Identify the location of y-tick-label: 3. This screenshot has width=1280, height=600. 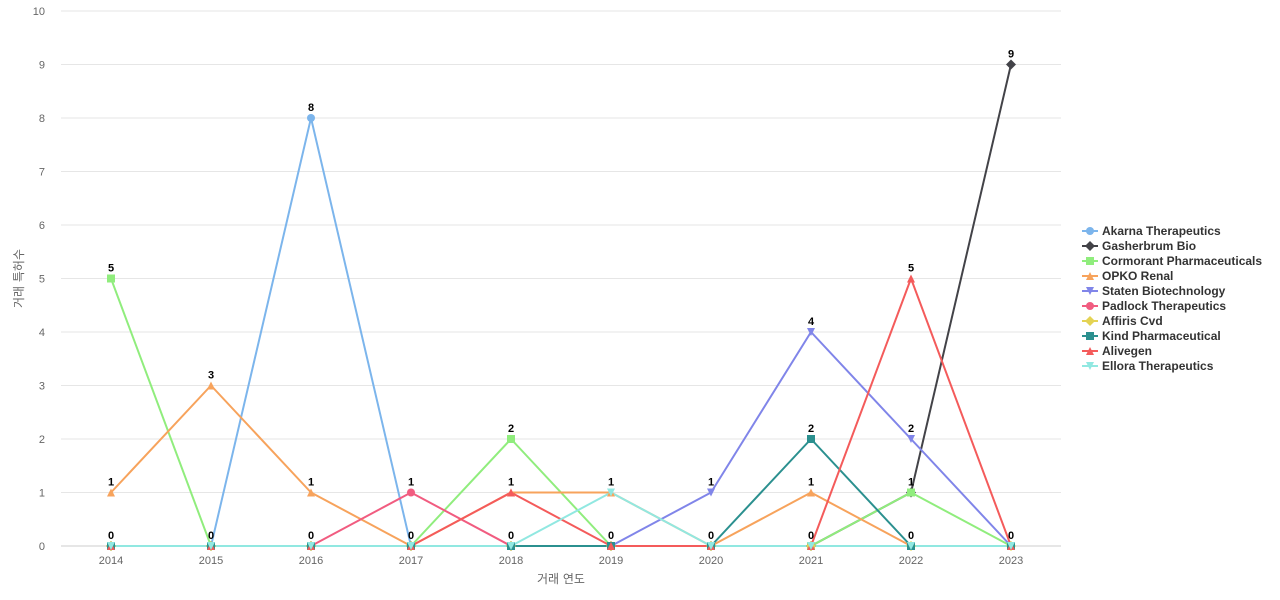
(42, 387).